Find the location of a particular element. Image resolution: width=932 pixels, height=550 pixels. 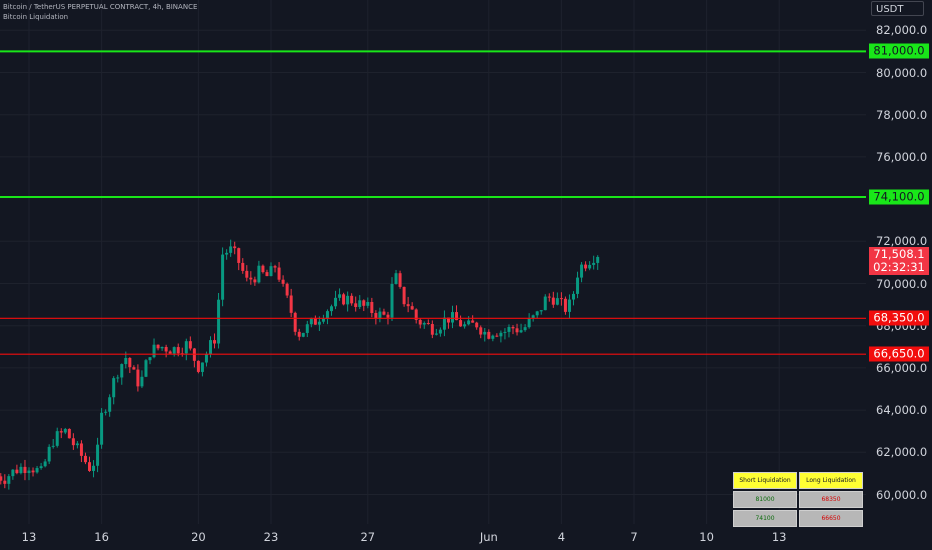

bar-countdown: 02:32:31 is located at coordinates (899, 267).